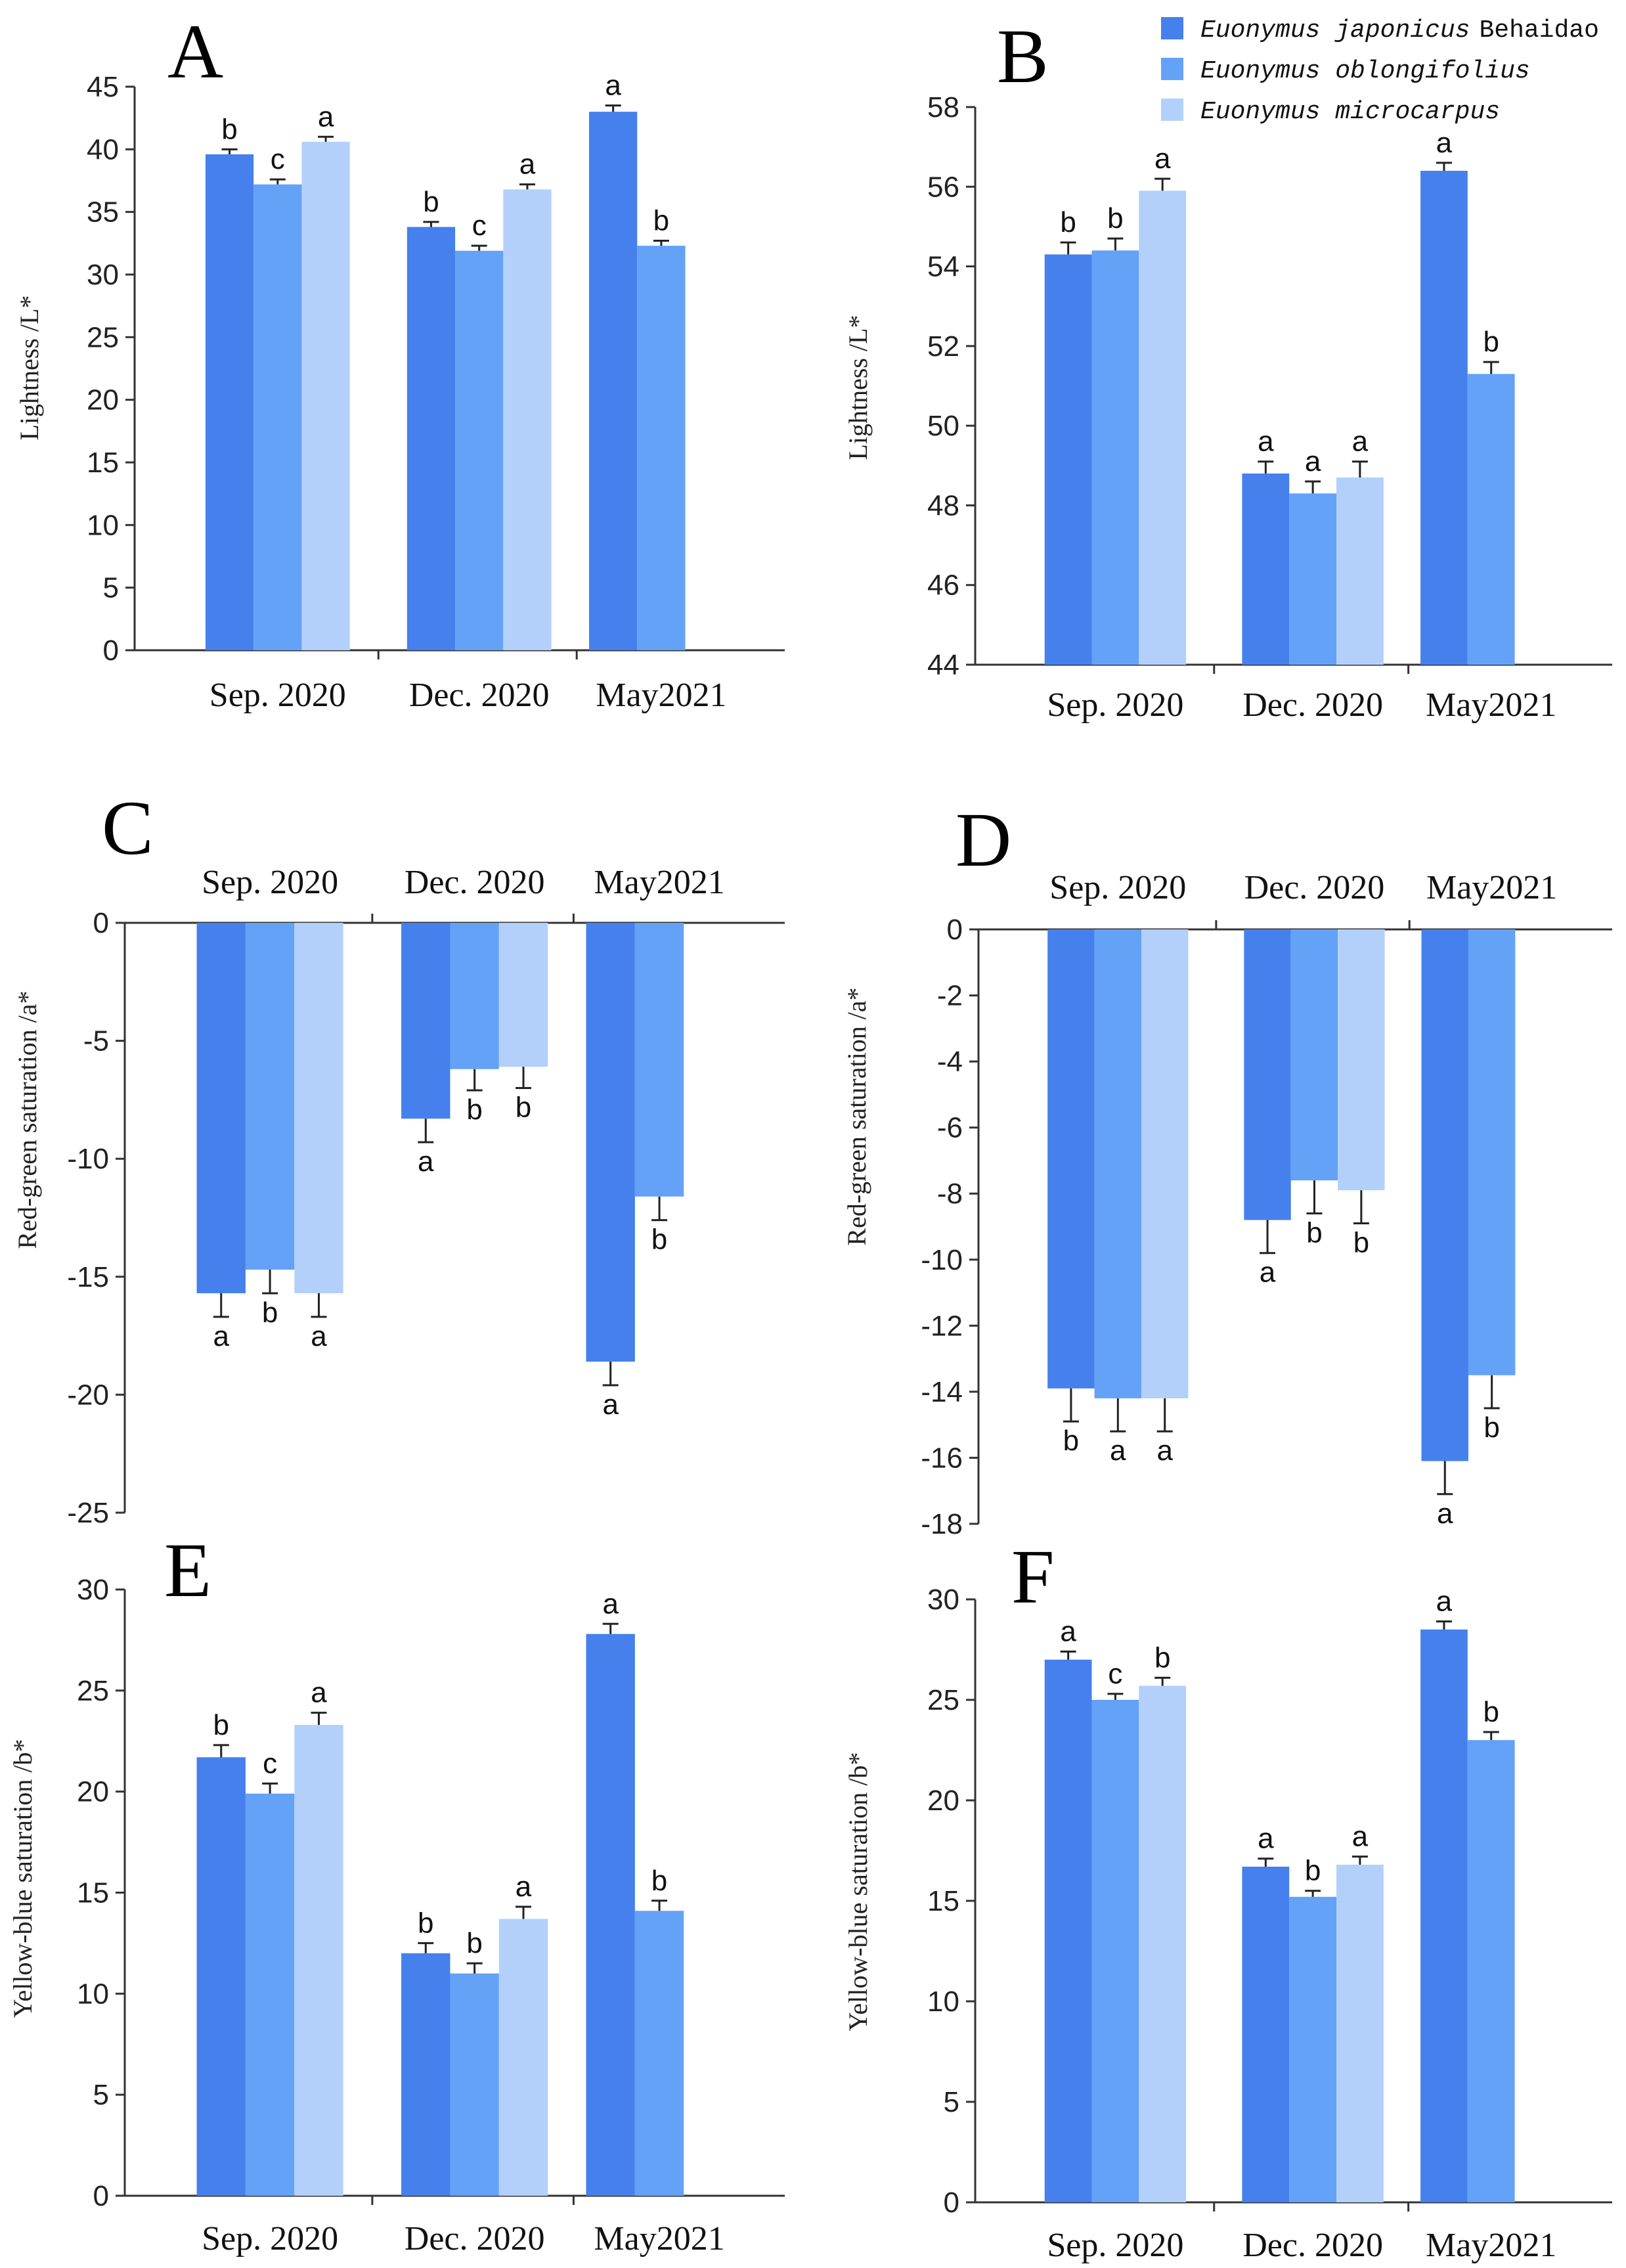  I want to click on y-tick-label: 25, so click(103, 337).